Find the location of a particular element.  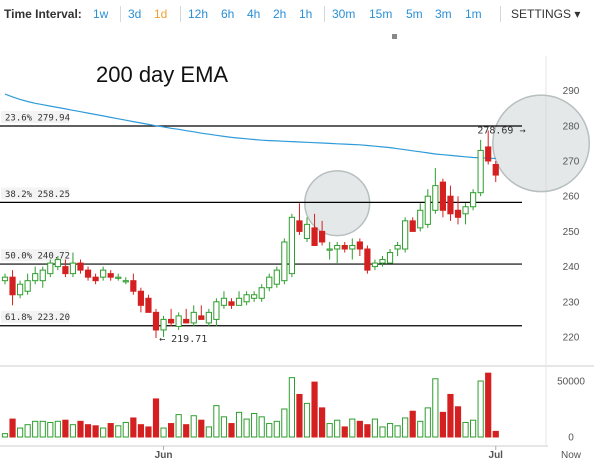

y-tick-label: 230 is located at coordinates (571, 302).